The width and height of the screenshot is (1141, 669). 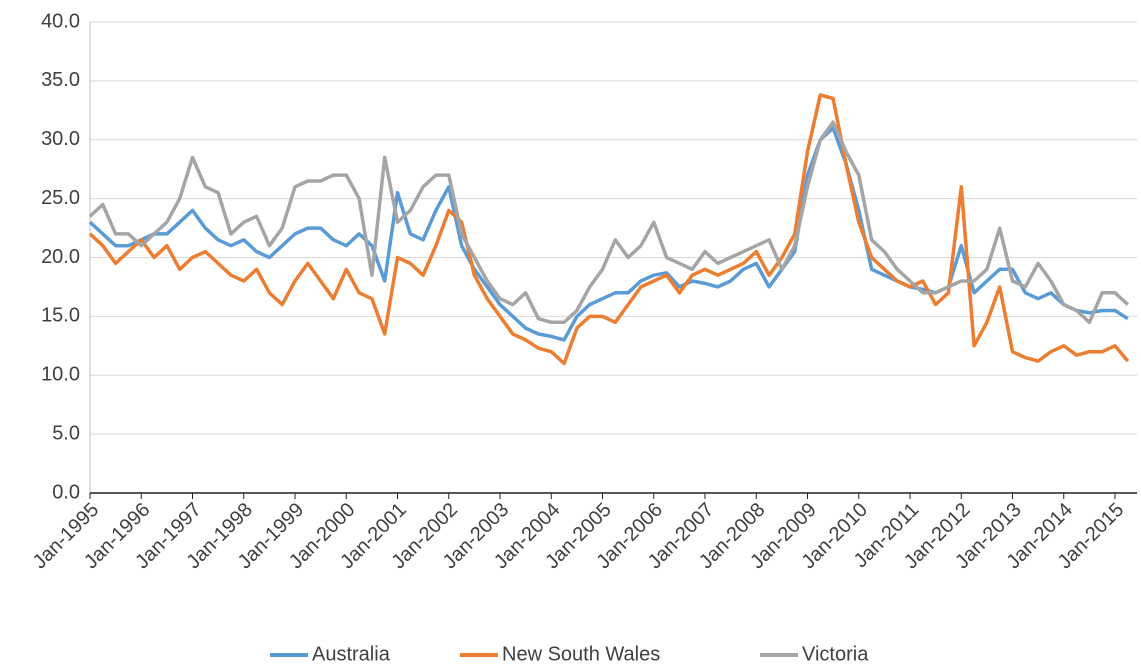 I want to click on legend-label: Victoria, so click(x=835, y=654).